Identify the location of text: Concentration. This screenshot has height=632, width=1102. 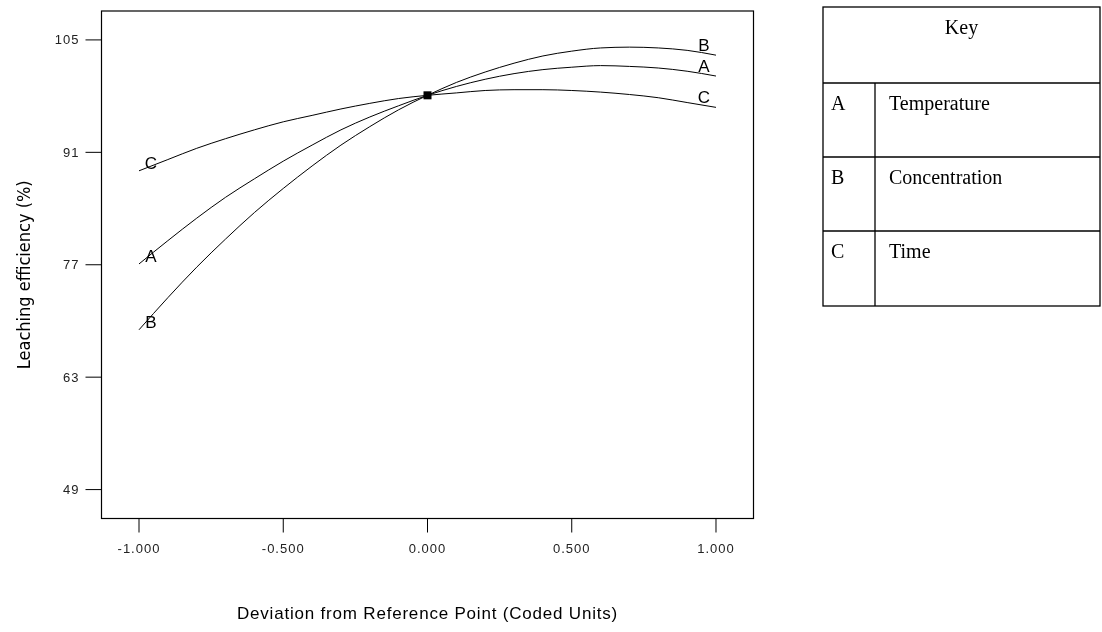
(946, 177).